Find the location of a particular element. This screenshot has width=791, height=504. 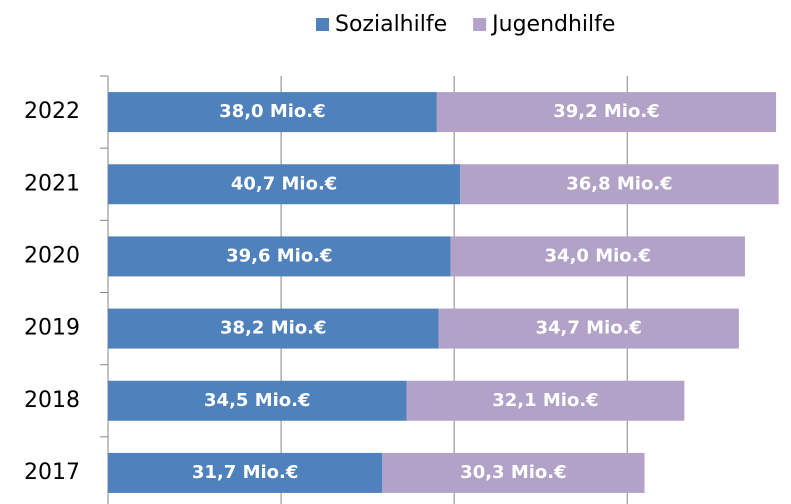

value-label: 34,7 Mio.€ is located at coordinates (588, 328).